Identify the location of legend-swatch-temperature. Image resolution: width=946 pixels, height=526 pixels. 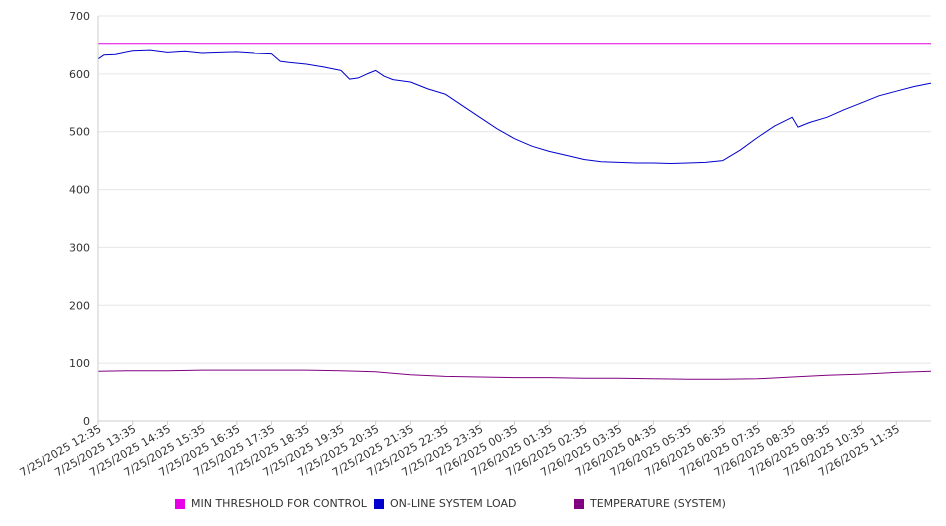
(579, 503).